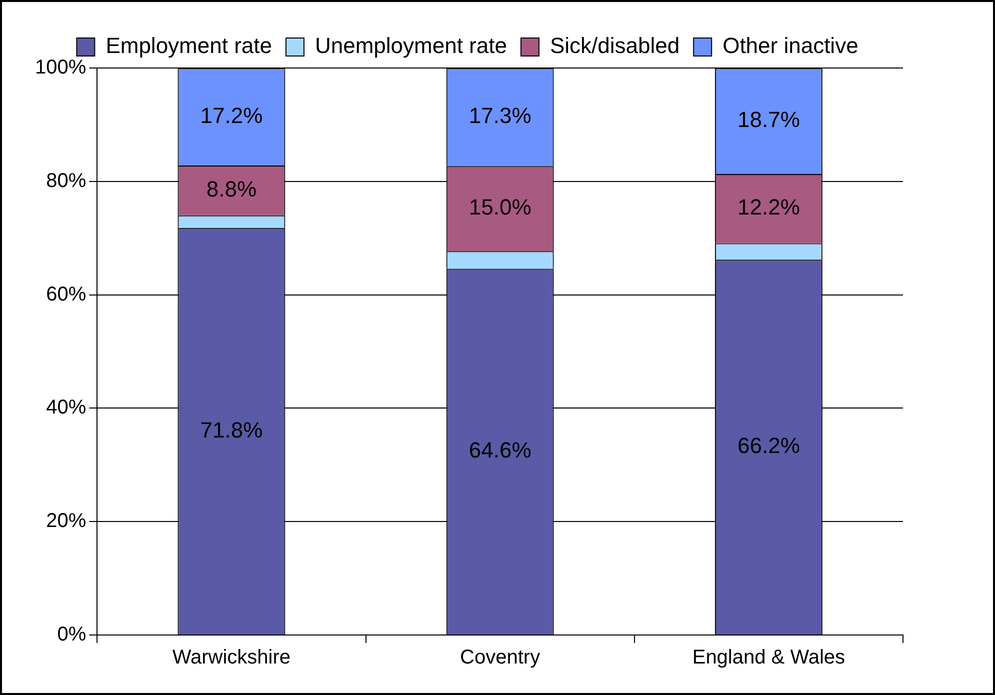 This screenshot has width=995, height=695. I want to click on x-tick-label: Warwickshire, so click(231, 657).